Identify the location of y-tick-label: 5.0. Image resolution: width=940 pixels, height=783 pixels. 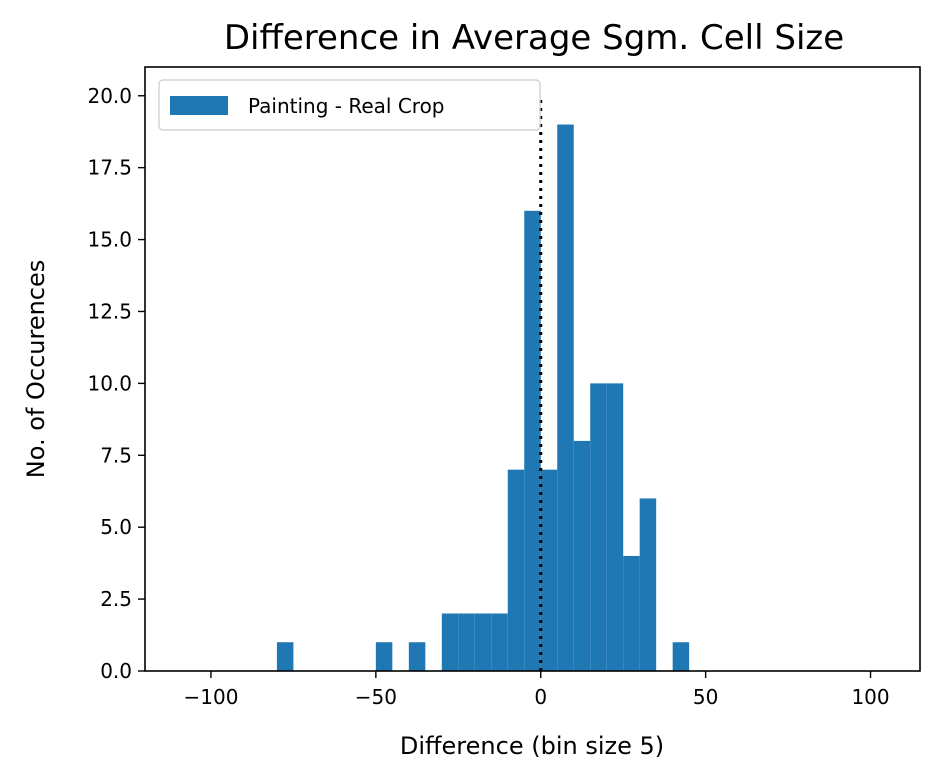
(116, 527).